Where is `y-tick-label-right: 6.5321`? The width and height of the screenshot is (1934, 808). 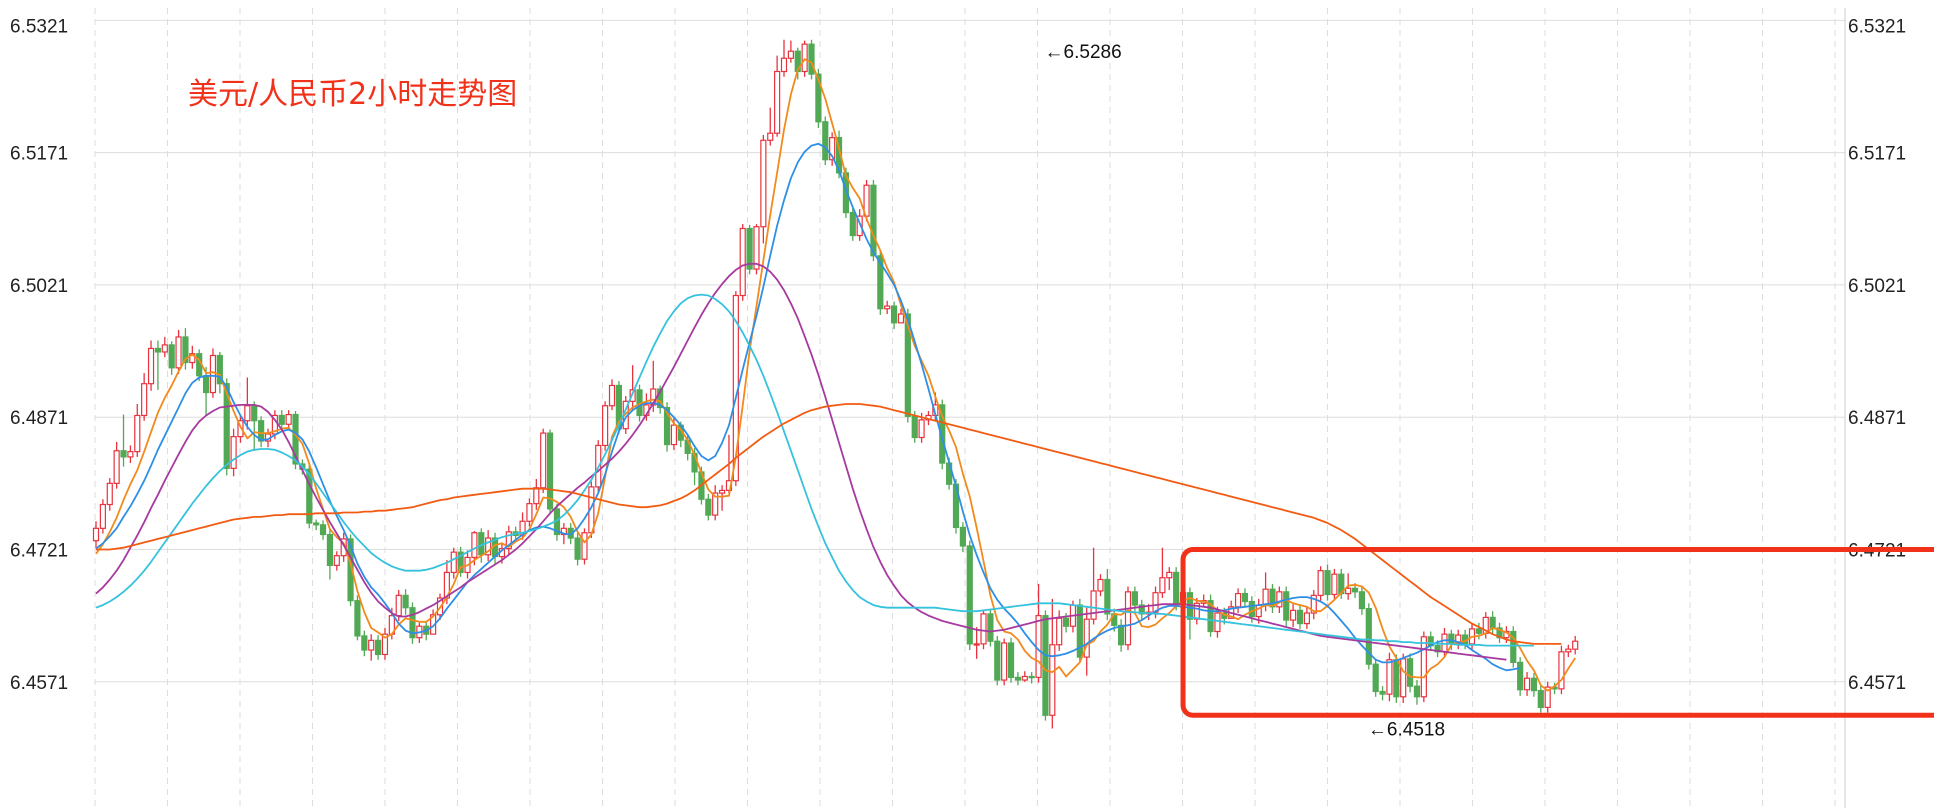
y-tick-label-right: 6.5321 is located at coordinates (1877, 26).